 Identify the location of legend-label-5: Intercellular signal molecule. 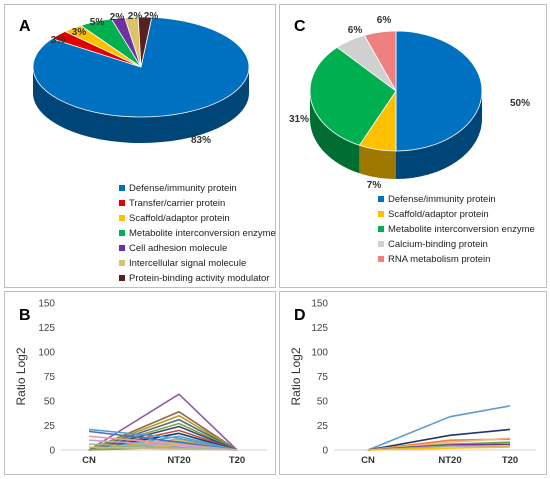
(187, 263).